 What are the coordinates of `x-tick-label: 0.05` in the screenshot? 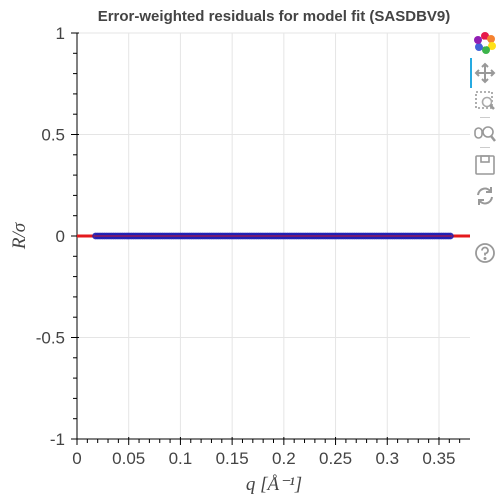 It's located at (128, 458).